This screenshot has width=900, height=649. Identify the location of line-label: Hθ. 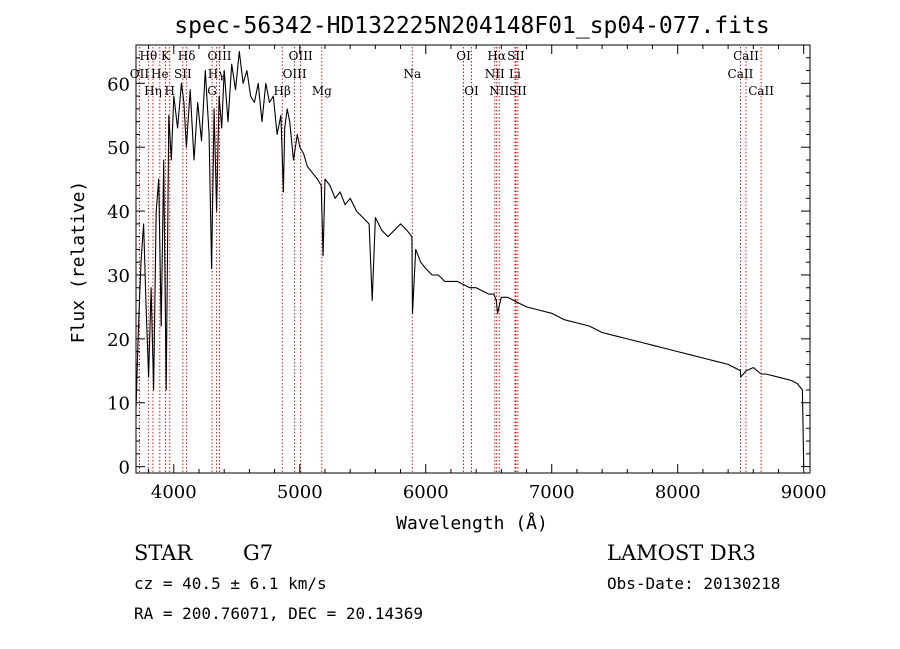
(148, 56).